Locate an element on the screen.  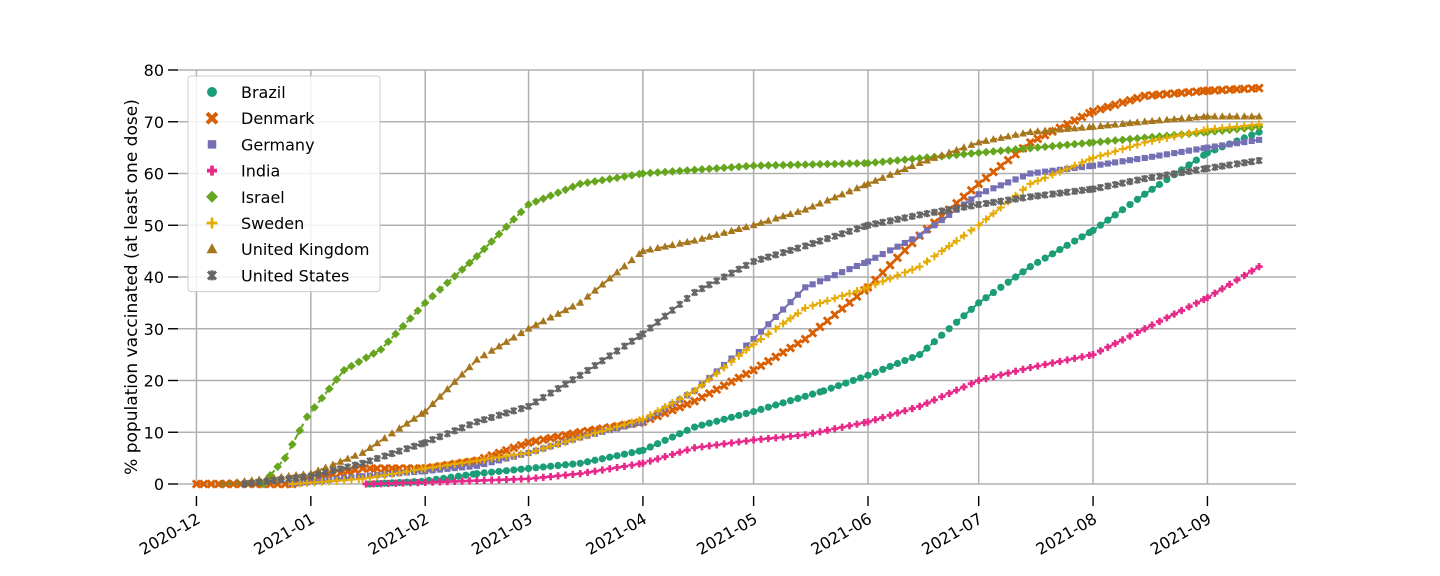
legend-item: Brazil is located at coordinates (246, 92).